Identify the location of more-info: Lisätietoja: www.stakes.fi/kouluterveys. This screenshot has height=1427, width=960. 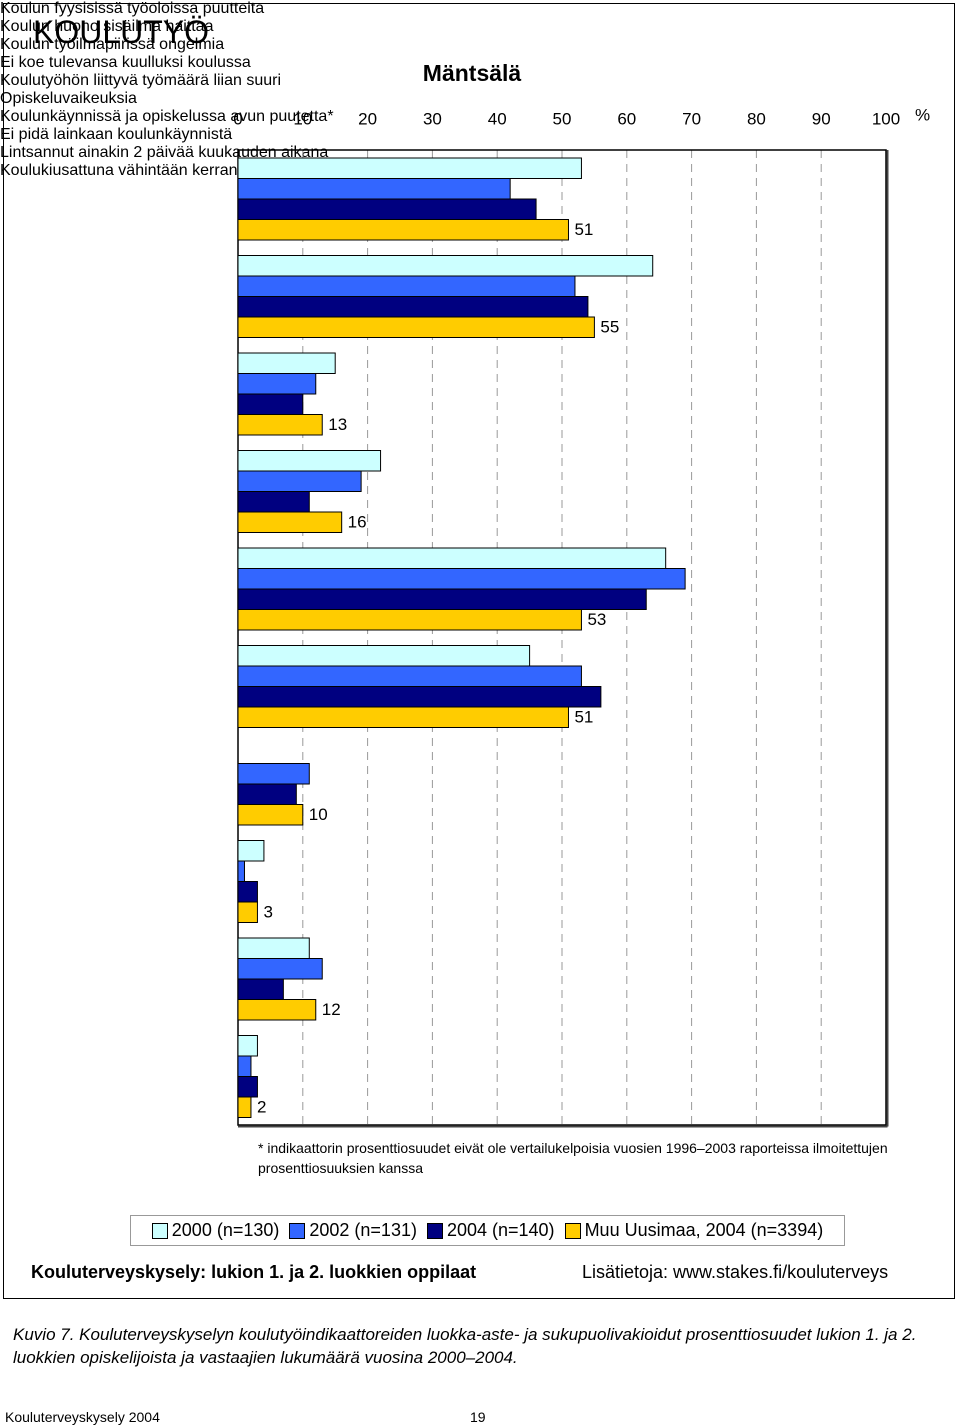
(735, 1272).